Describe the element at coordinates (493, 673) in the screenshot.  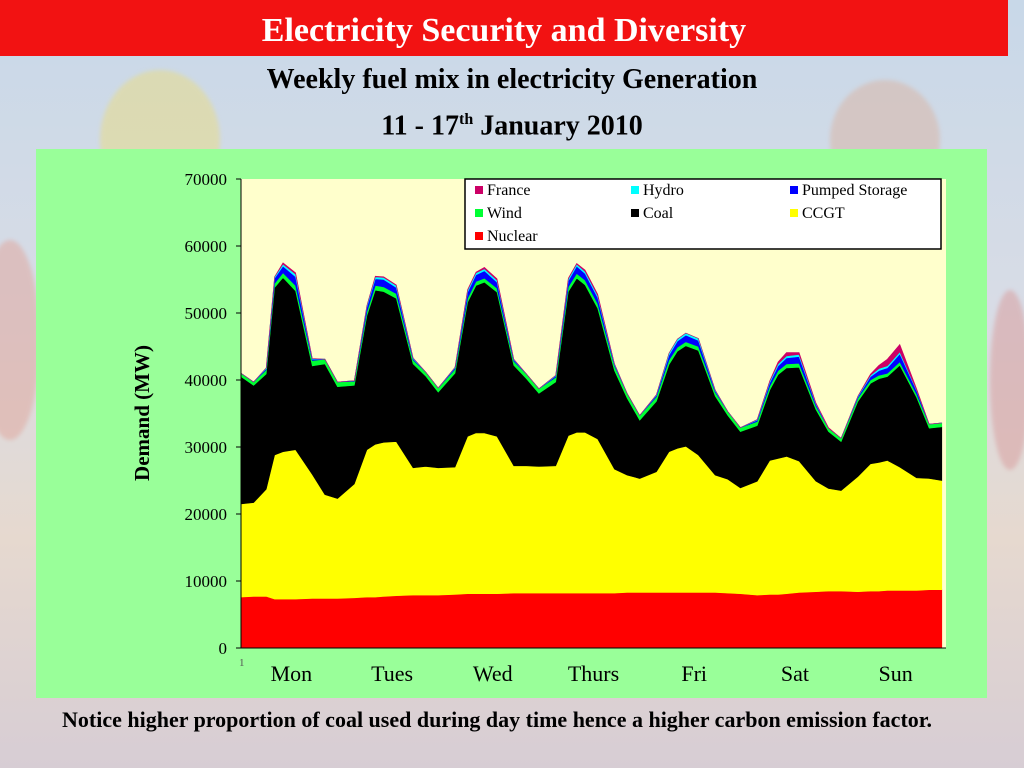
I see `x-day-label: Wed` at that location.